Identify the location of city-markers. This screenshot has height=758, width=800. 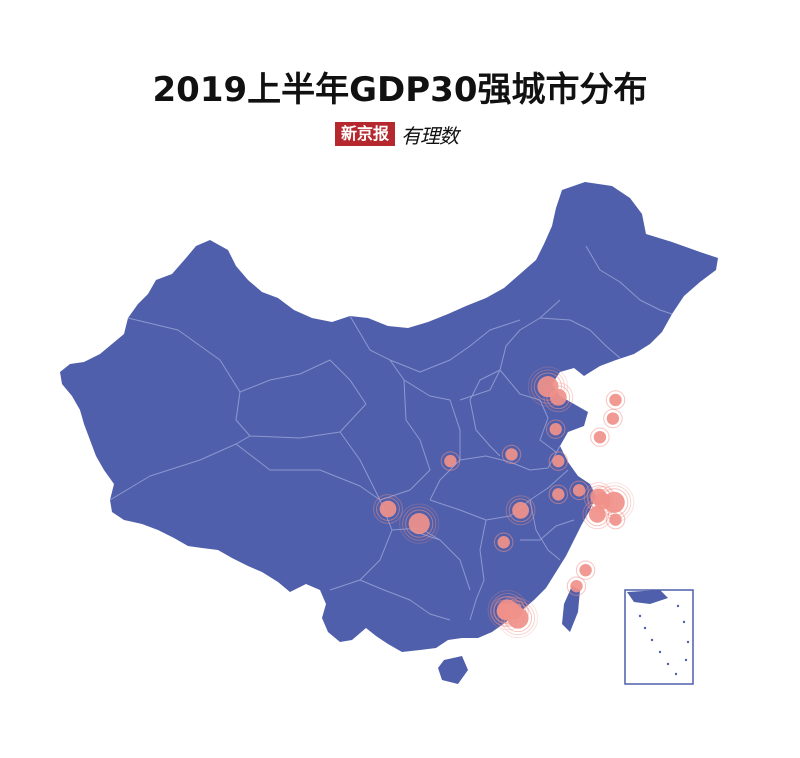
(504, 502).